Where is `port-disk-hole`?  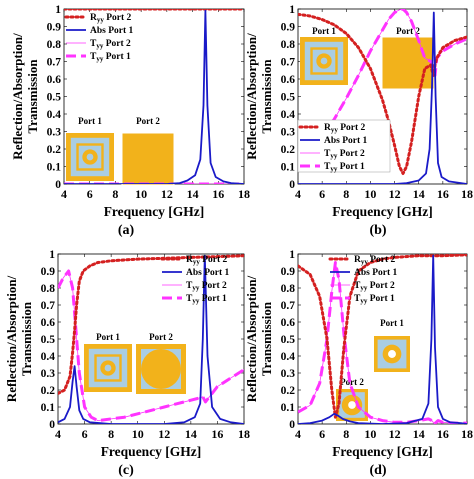 port-disk-hole is located at coordinates (324, 61).